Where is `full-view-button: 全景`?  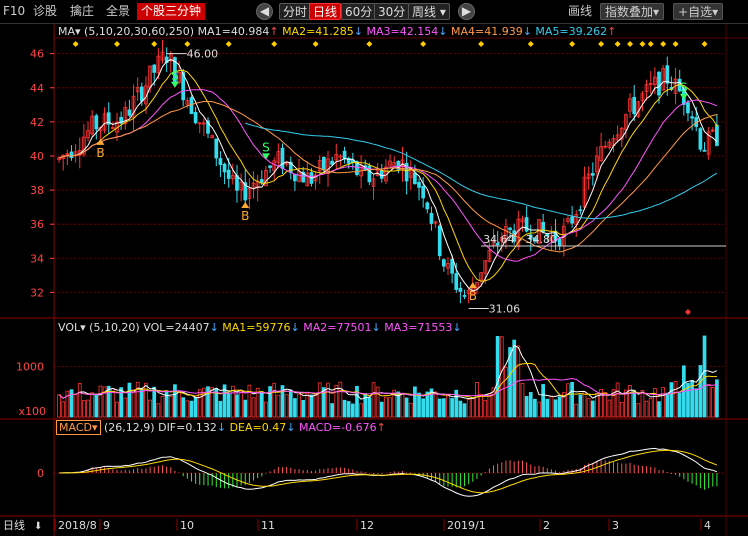
full-view-button: 全景 is located at coordinates (118, 11).